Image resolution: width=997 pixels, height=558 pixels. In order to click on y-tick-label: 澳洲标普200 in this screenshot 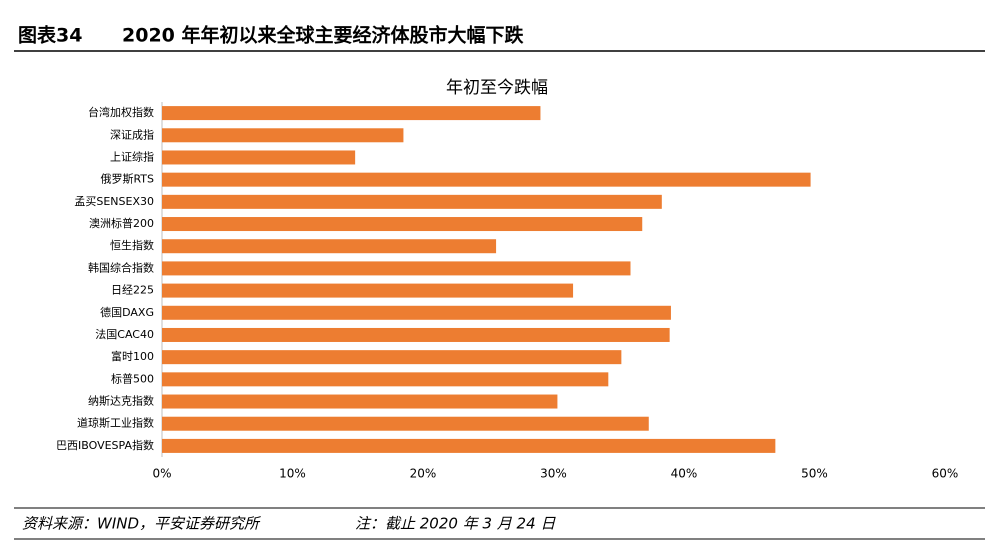, I will do `click(121, 223)`.